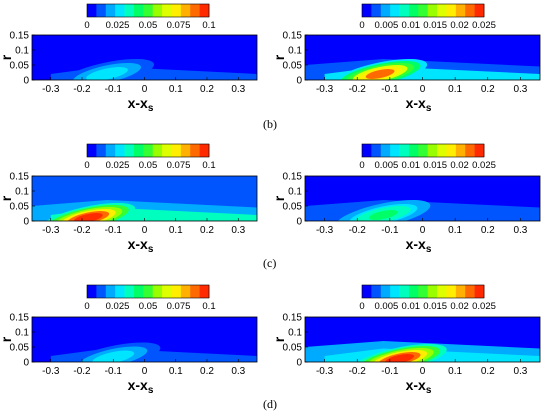 Image resolution: width=550 pixels, height=418 pixels. I want to click on colorbar-tick-label: 0.075, so click(179, 25).